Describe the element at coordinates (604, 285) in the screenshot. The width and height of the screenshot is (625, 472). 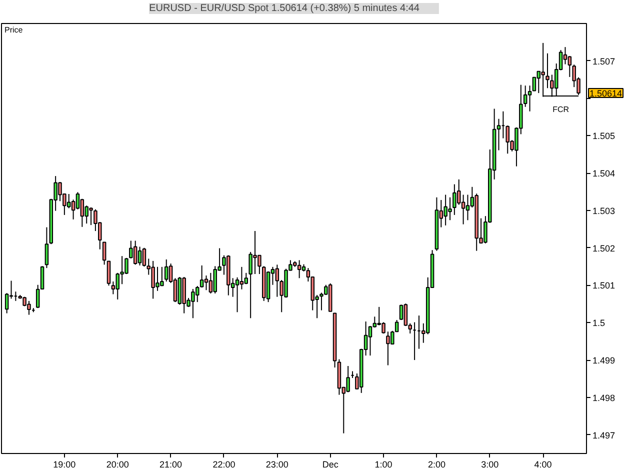
I see `y-tick-label: 1.501` at that location.